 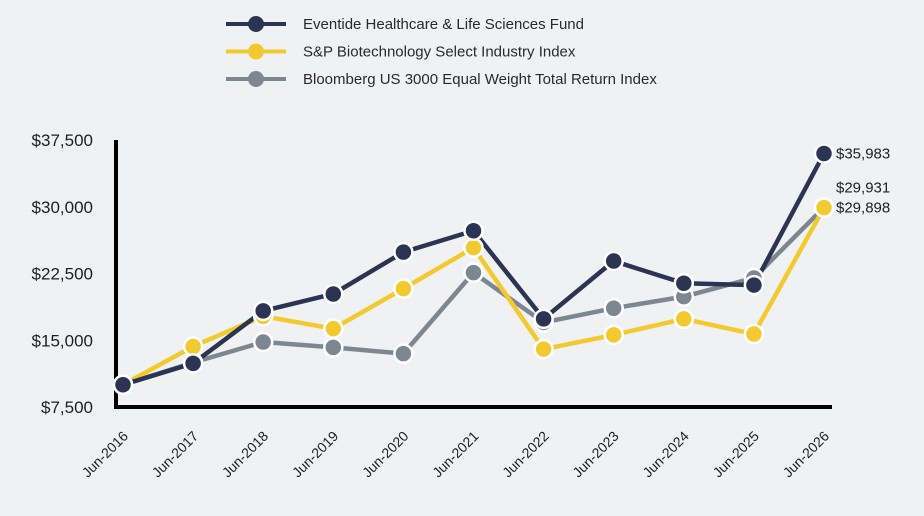 What do you see at coordinates (665, 454) in the screenshot?
I see `x-tick-label-8: Jun-2024` at bounding box center [665, 454].